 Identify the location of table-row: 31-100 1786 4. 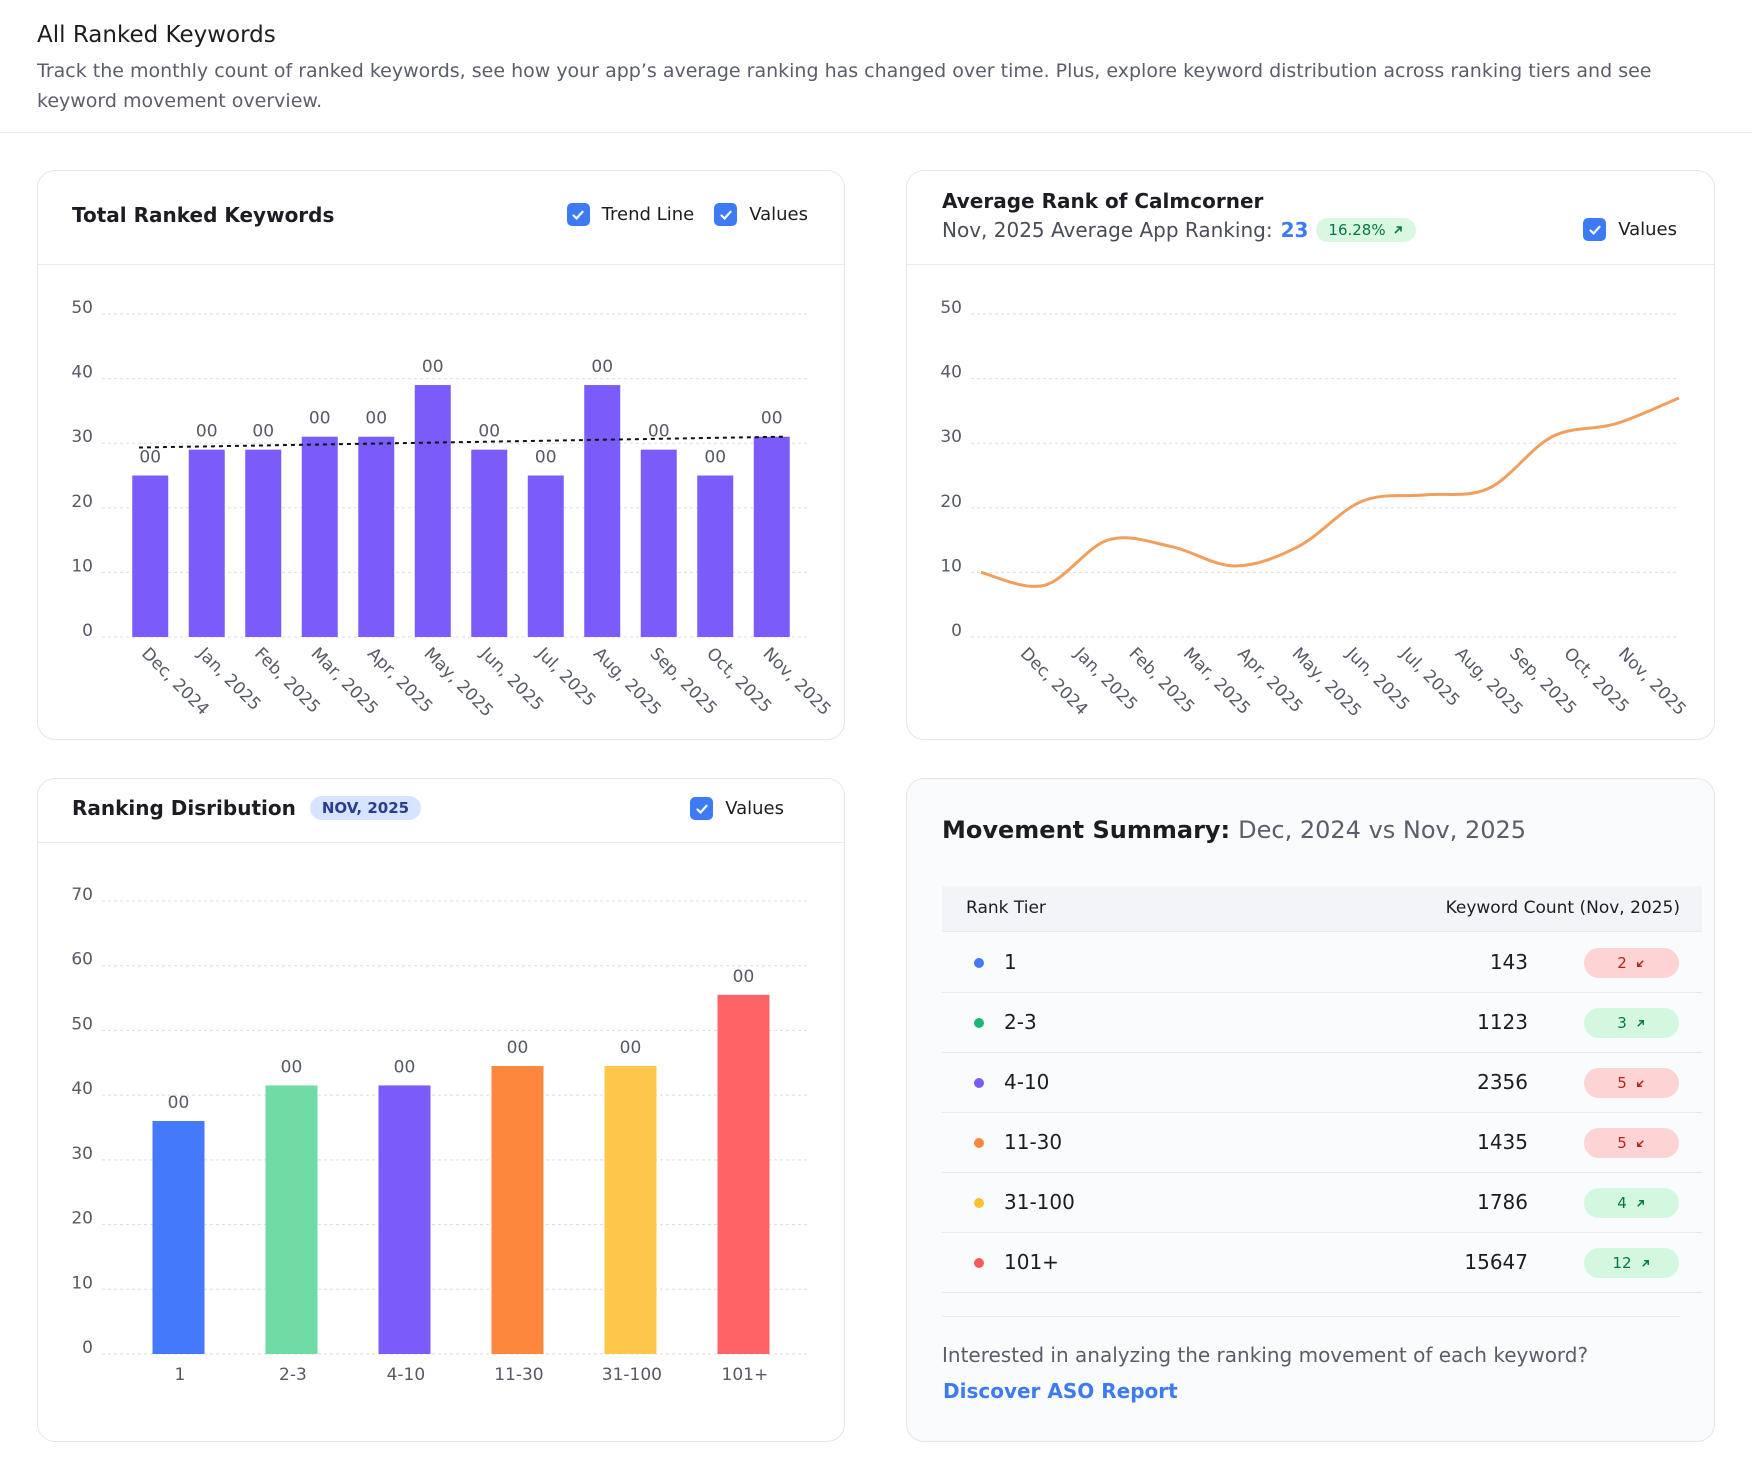
(1322, 1203).